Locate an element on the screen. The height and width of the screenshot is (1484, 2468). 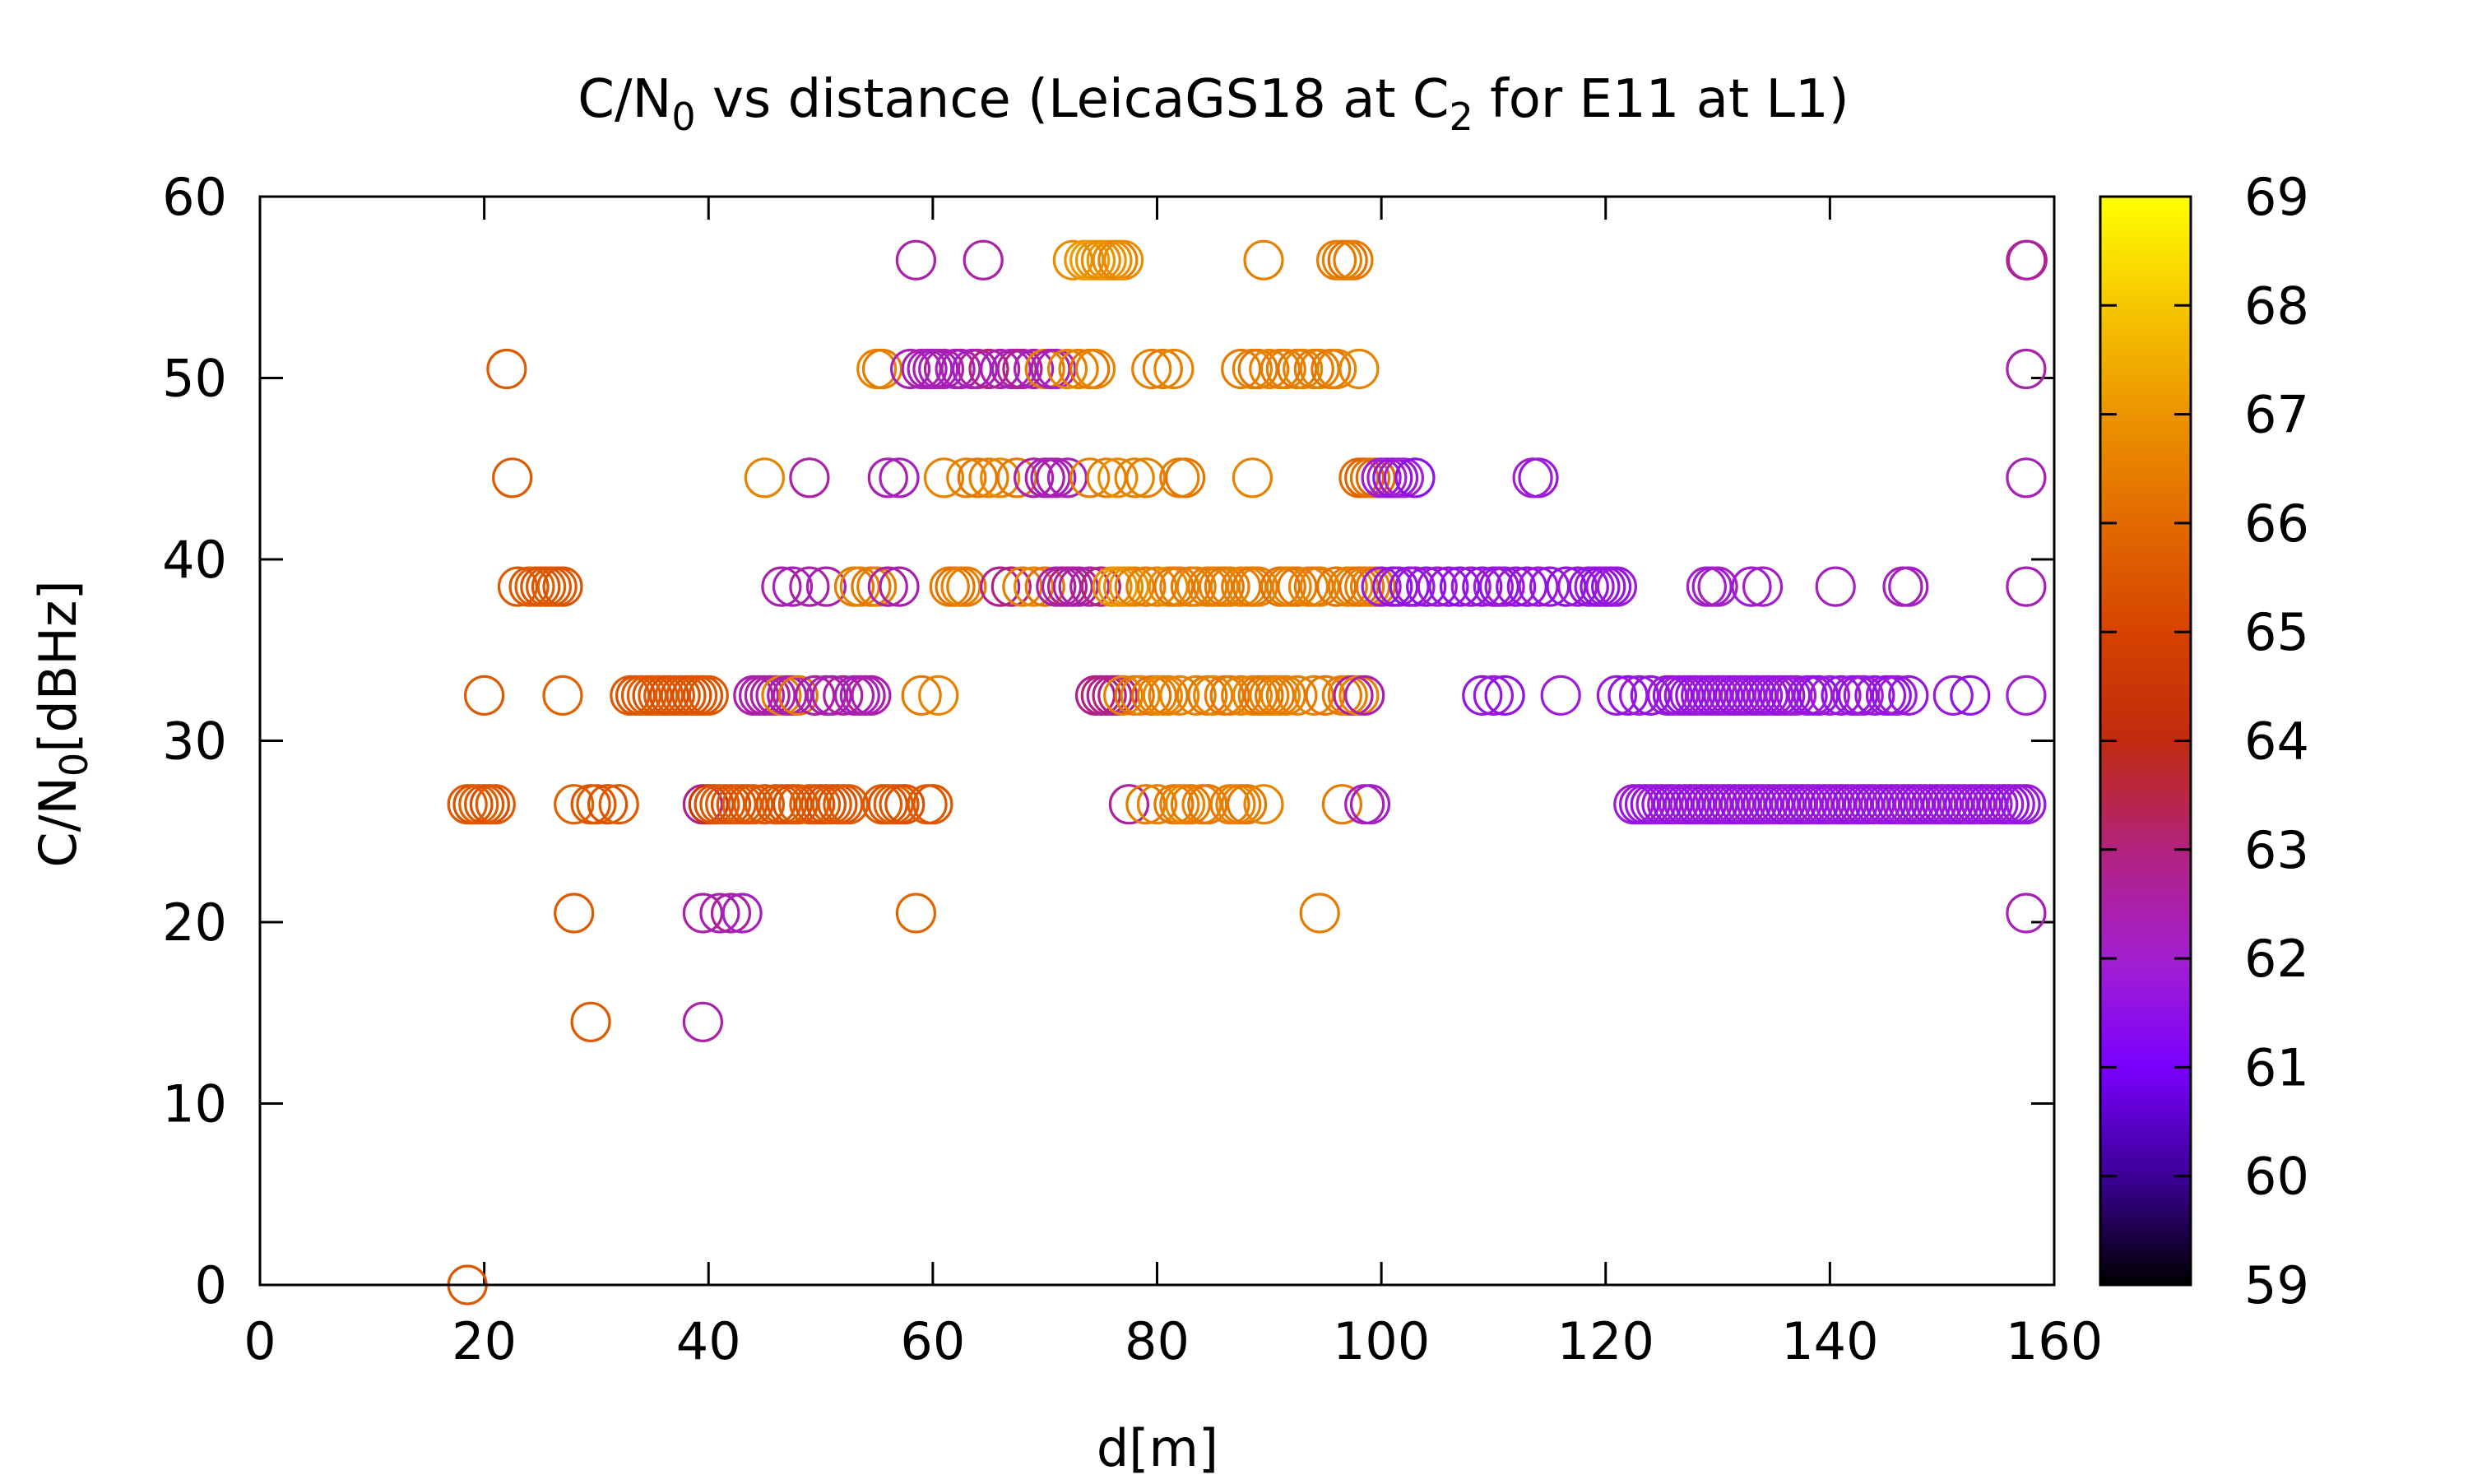
x-tick-label: 100 is located at coordinates (1381, 1341).